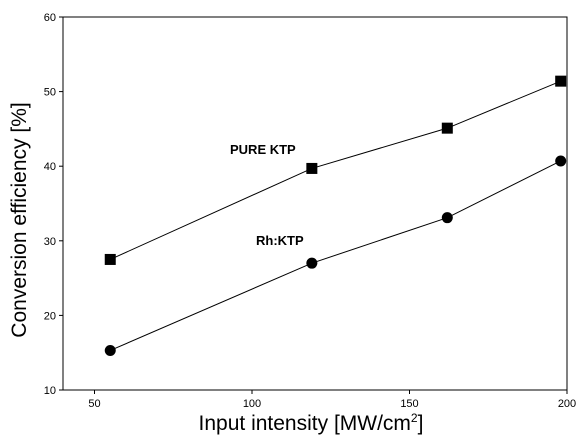  Describe the element at coordinates (447, 128) in the screenshot. I see `marker-s0-p2` at that location.